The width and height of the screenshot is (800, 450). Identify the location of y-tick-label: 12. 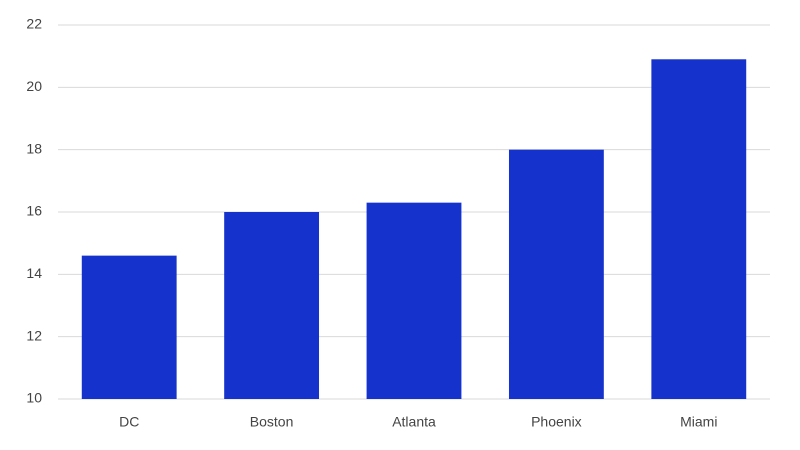
(34, 335).